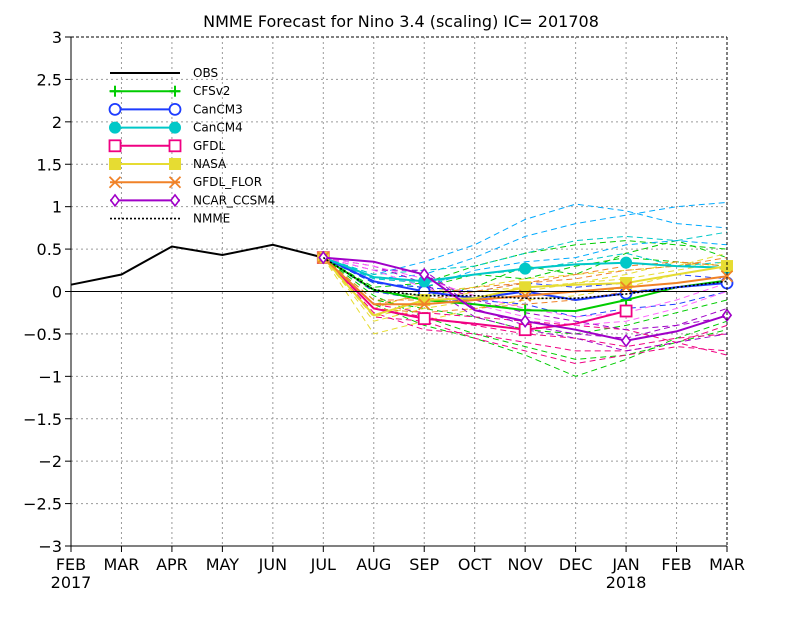 The height and width of the screenshot is (618, 800). I want to click on x-tick-label: MAY, so click(223, 564).